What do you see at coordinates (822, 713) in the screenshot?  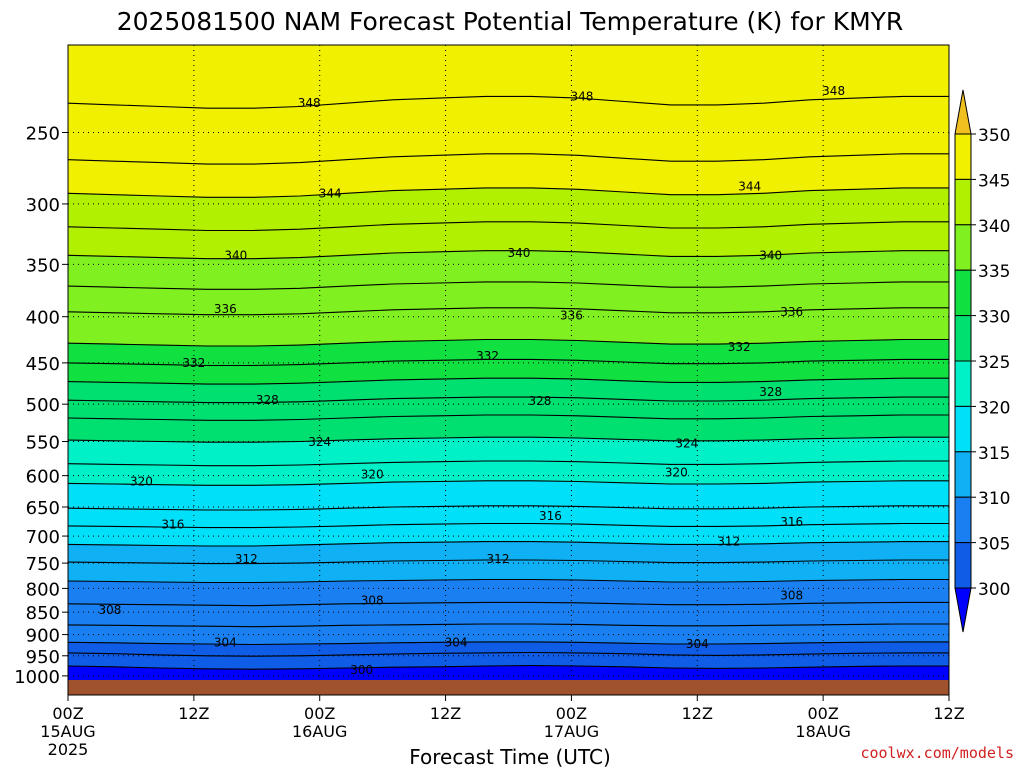 I see `x-tick-label-6: 00Z` at bounding box center [822, 713].